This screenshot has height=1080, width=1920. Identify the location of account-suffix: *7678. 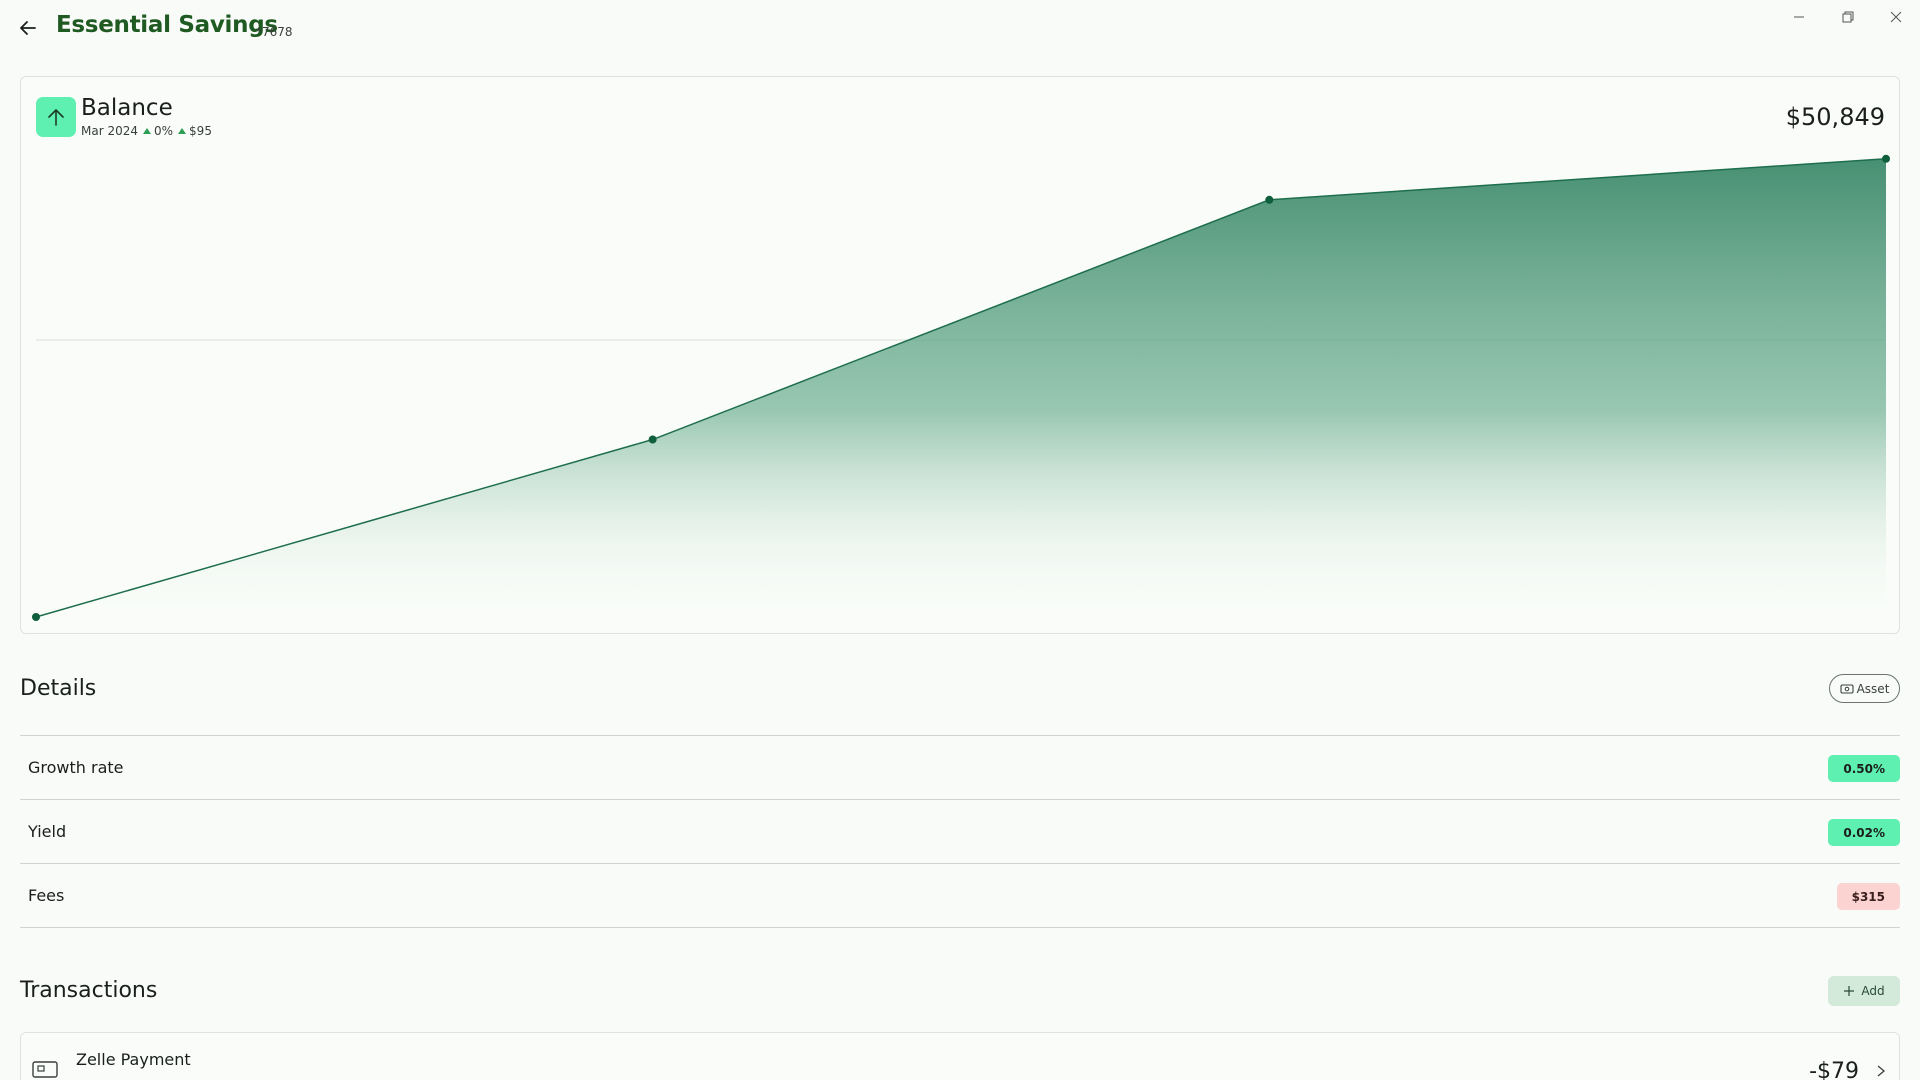
(274, 32).